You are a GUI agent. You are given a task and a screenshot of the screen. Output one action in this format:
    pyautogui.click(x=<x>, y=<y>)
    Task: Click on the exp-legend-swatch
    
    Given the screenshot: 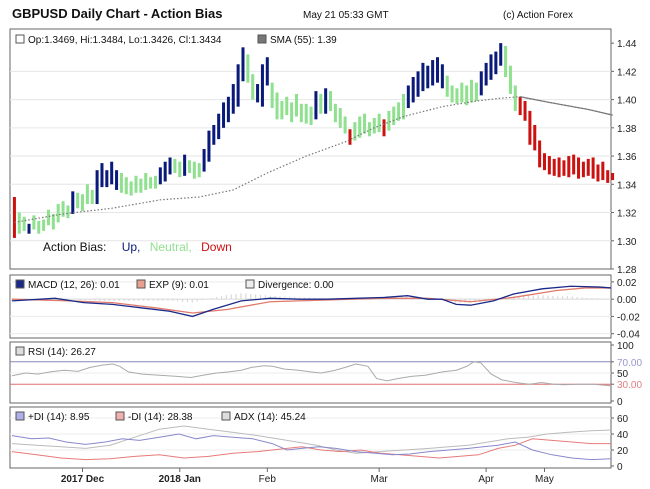 What is the action you would take?
    pyautogui.click(x=141, y=284)
    